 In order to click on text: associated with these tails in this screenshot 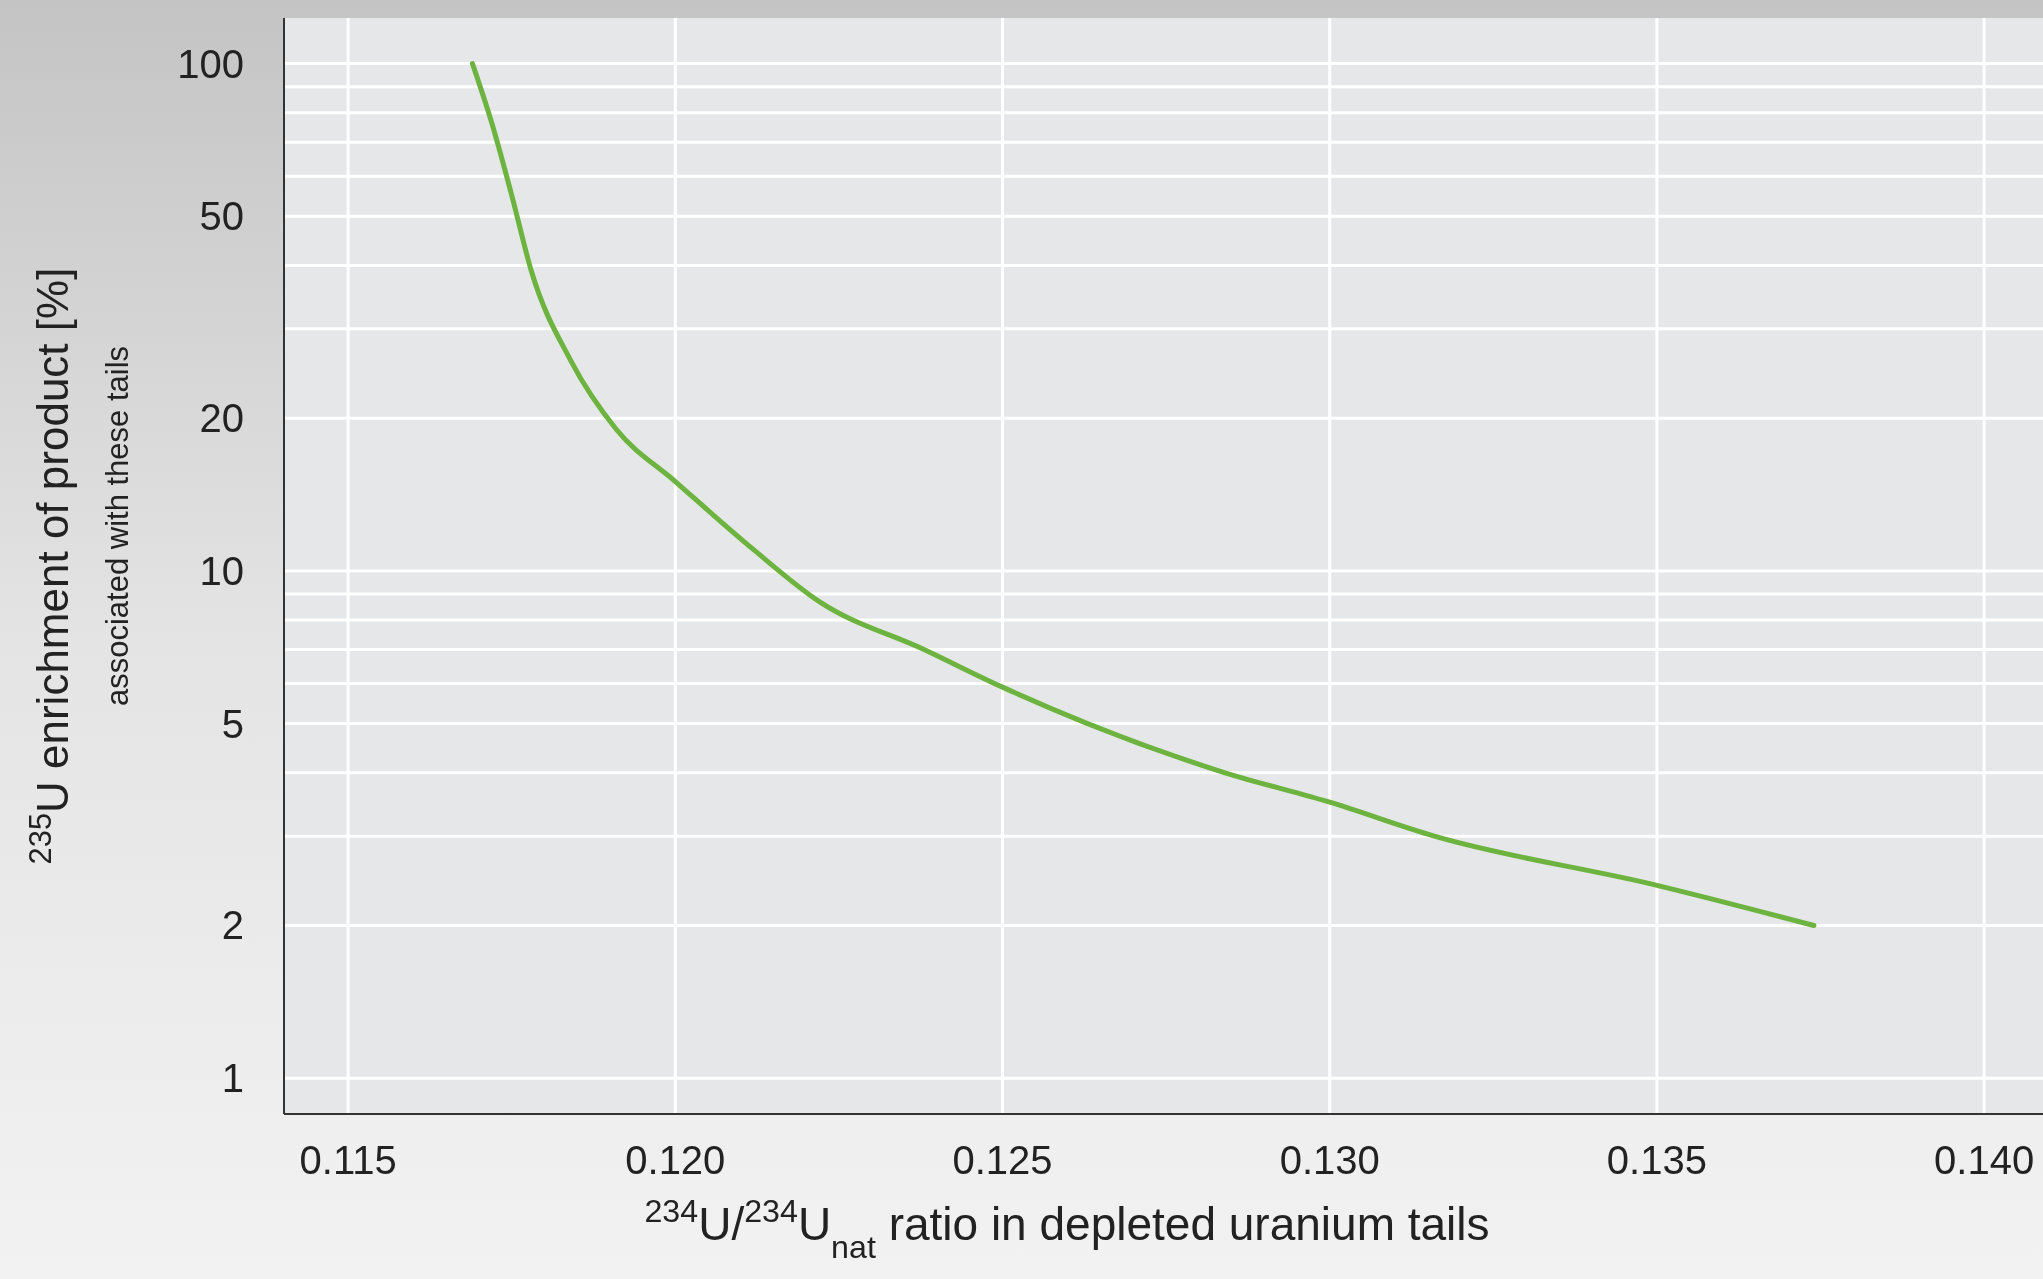, I will do `click(117, 526)`.